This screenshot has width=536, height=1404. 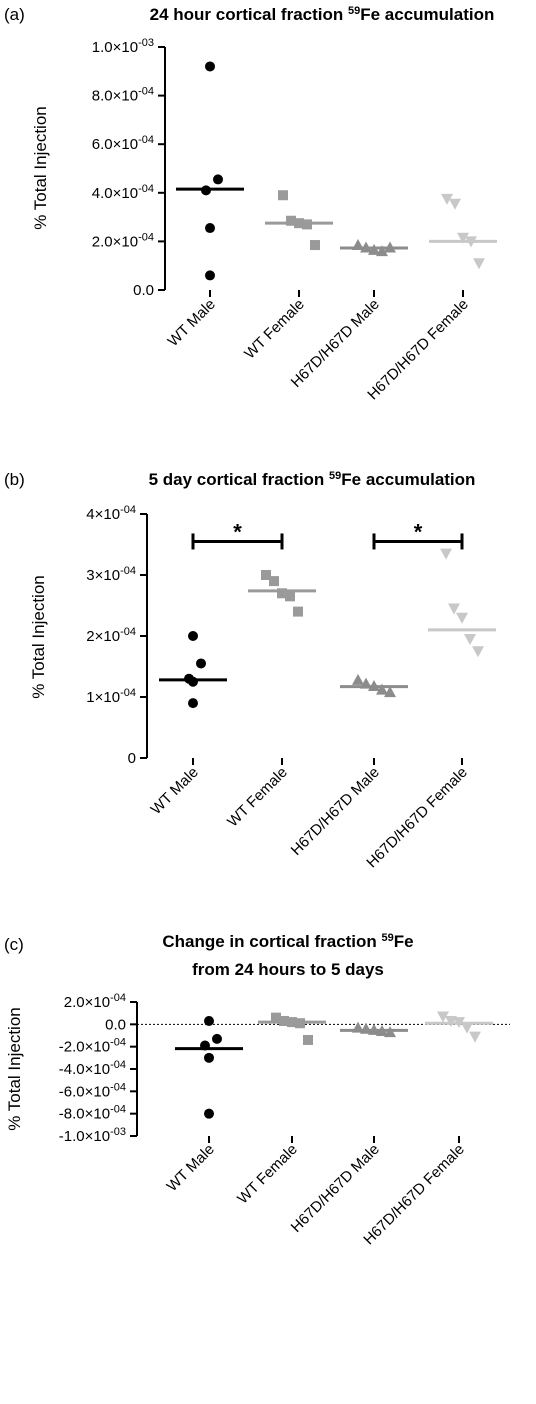 I want to click on y-tick-label: 1×10-04, so click(x=111, y=696).